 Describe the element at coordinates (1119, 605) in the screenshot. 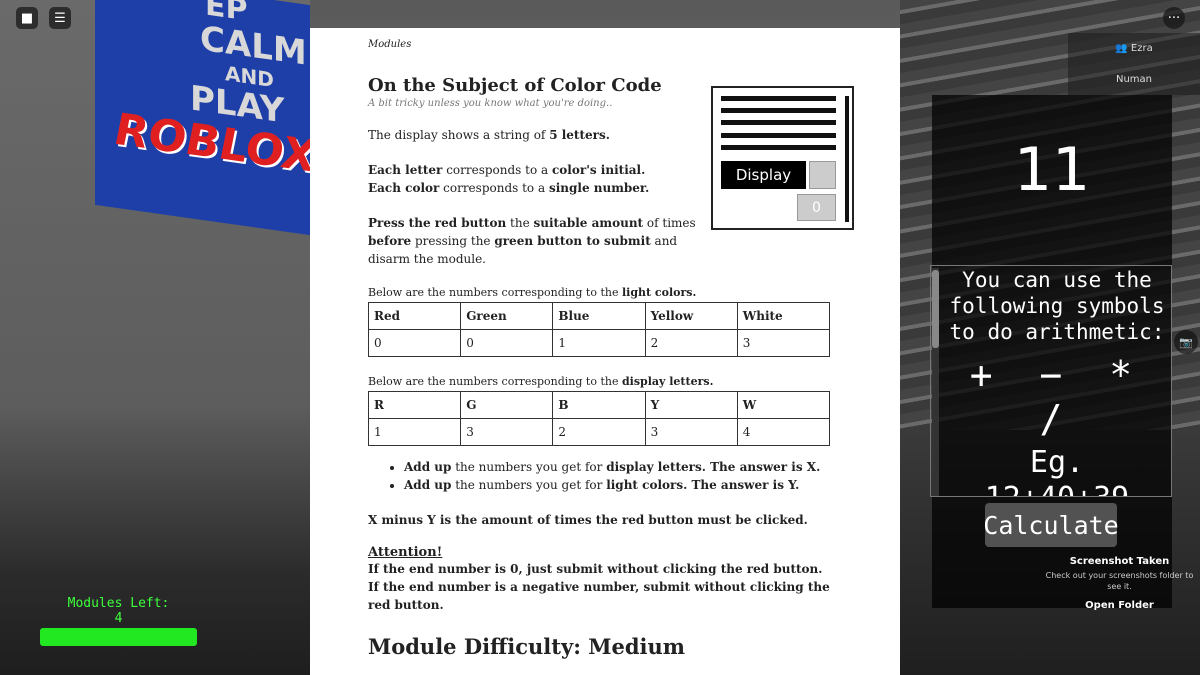

I see `open-folder-button: Open Folder` at that location.